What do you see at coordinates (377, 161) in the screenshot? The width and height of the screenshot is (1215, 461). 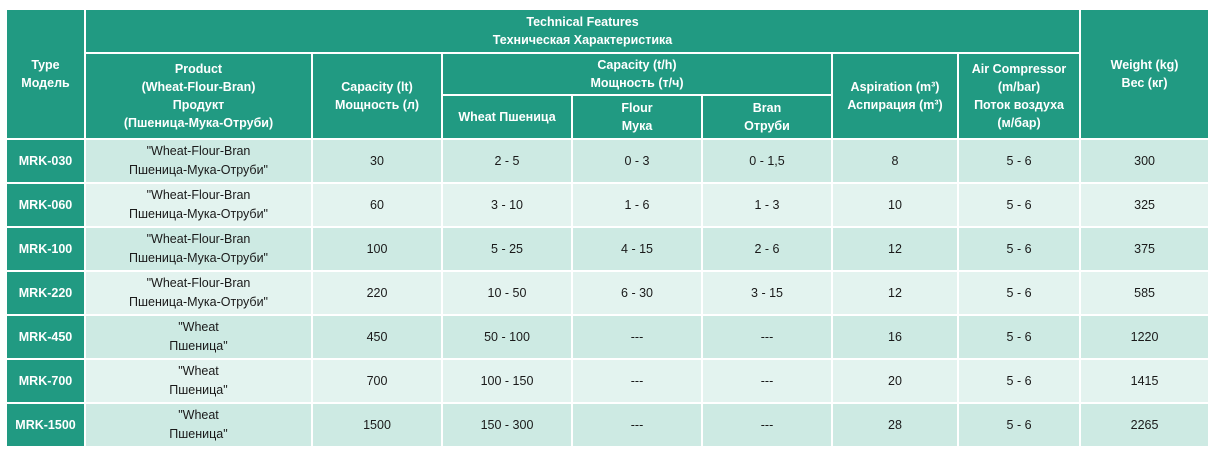 I see `capacity-cell: 30` at bounding box center [377, 161].